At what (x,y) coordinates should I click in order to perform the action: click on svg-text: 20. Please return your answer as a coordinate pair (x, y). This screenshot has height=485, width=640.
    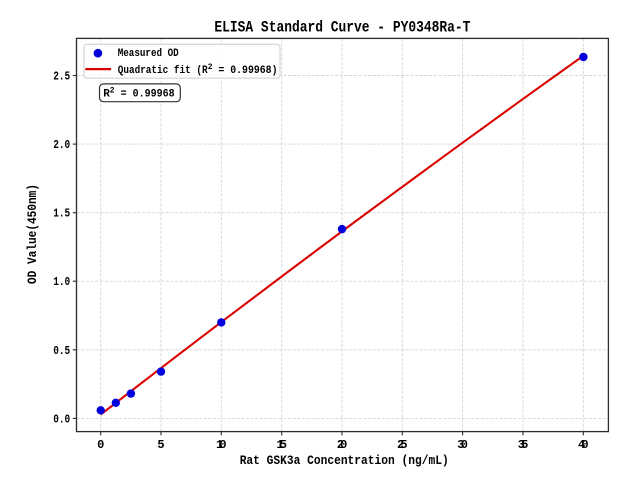
    Looking at the image, I should click on (342, 445).